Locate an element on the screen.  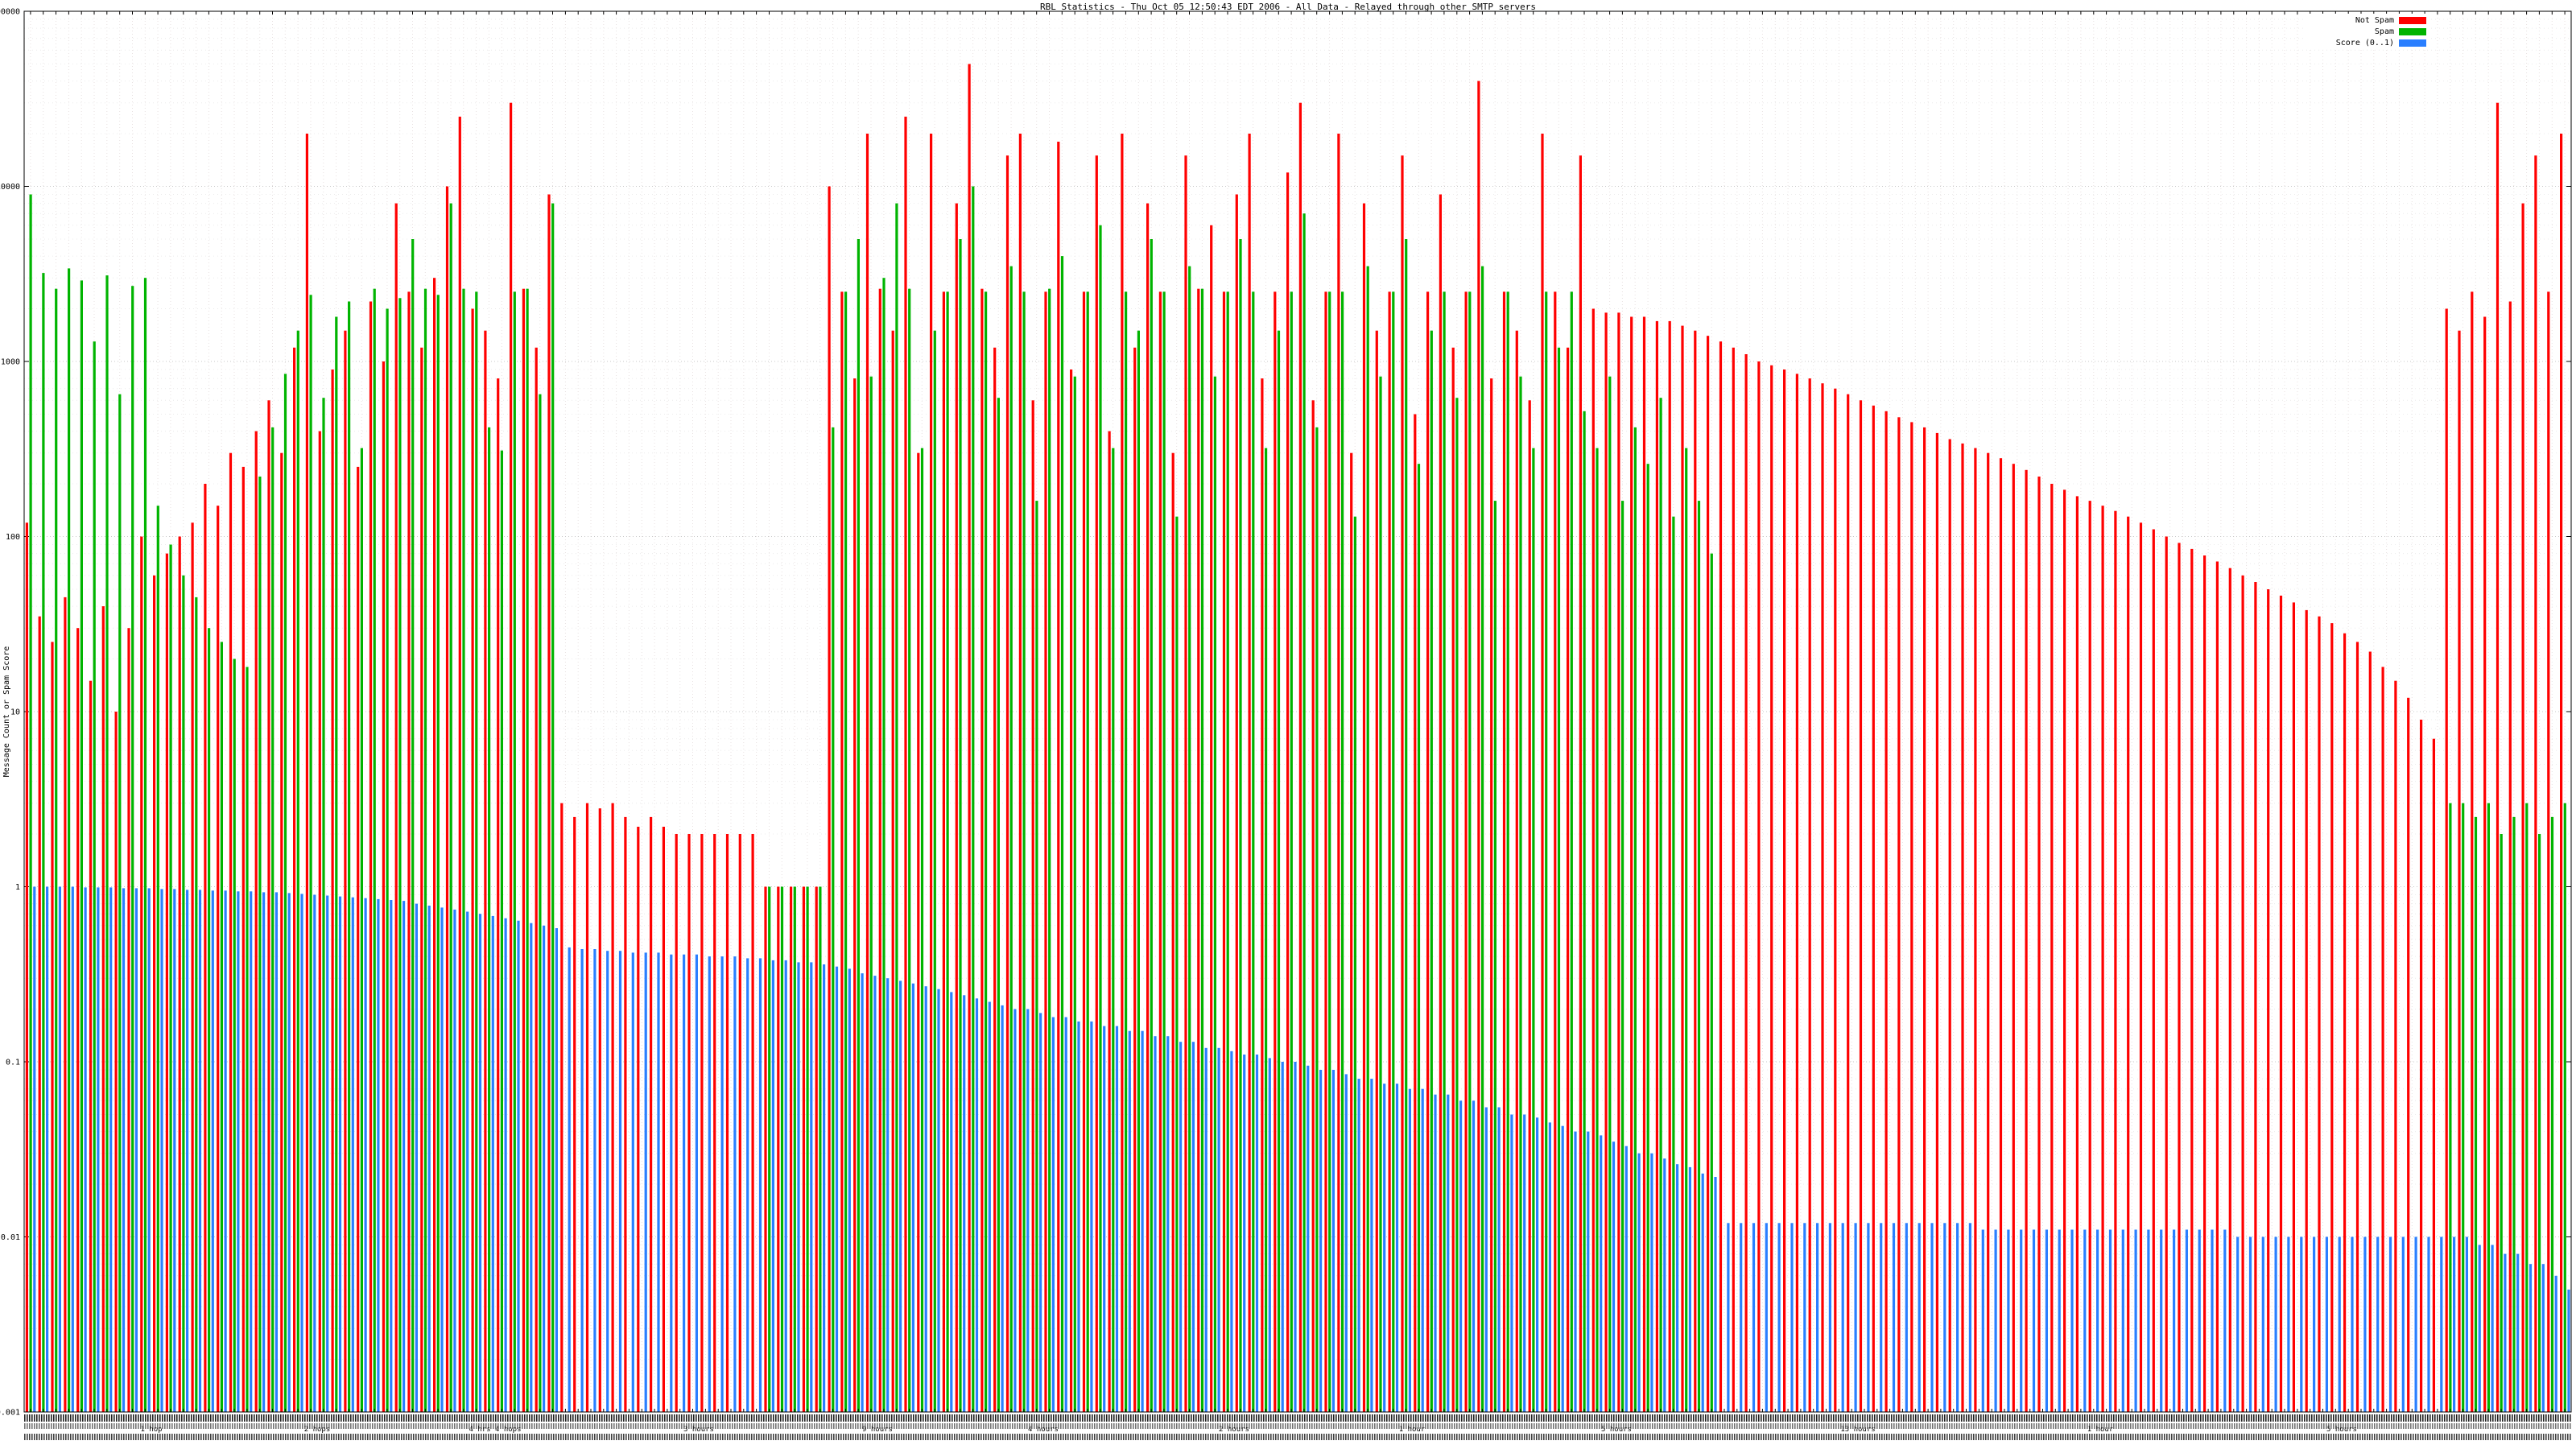
legend-swatch-score is located at coordinates (2412, 43).